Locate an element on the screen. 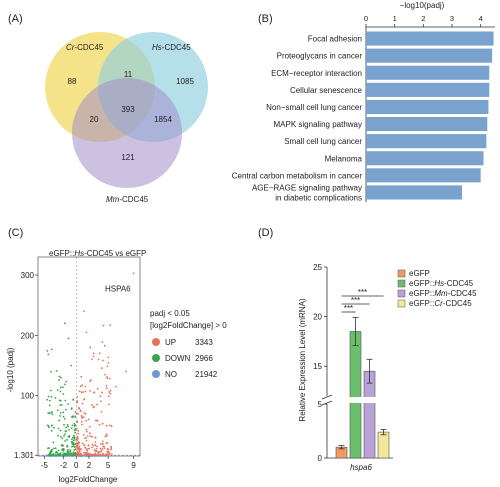 Image resolution: width=500 pixels, height=487 pixels. venn-label-hs: Hs-CDC45 is located at coordinates (171, 47).